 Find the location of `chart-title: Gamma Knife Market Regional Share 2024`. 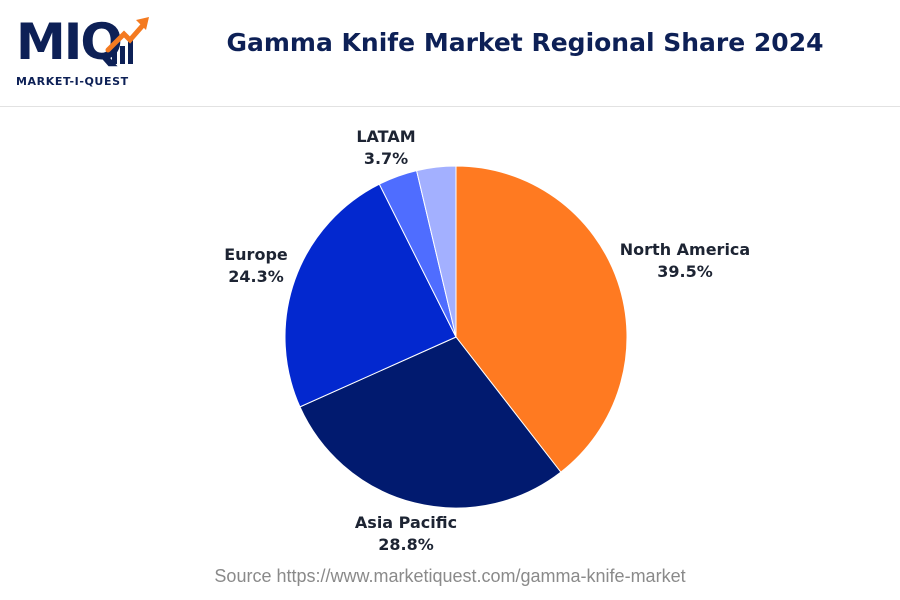

chart-title: Gamma Knife Market Regional Share 2024 is located at coordinates (525, 42).